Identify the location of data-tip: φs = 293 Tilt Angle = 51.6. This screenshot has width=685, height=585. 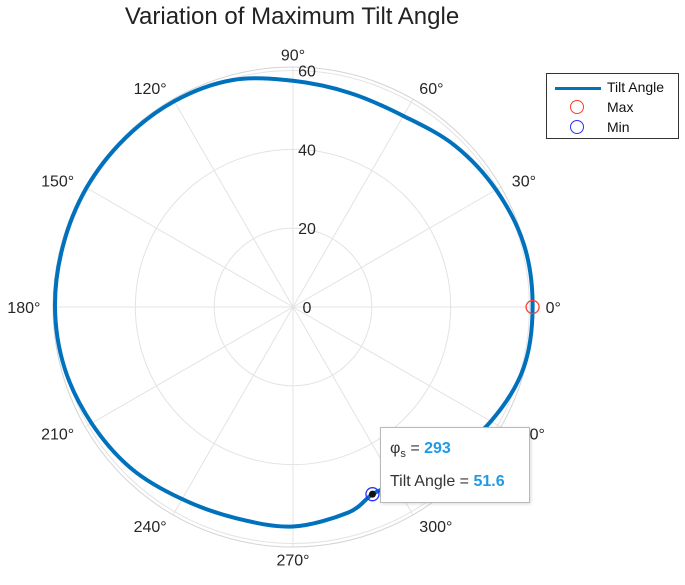
(455, 465).